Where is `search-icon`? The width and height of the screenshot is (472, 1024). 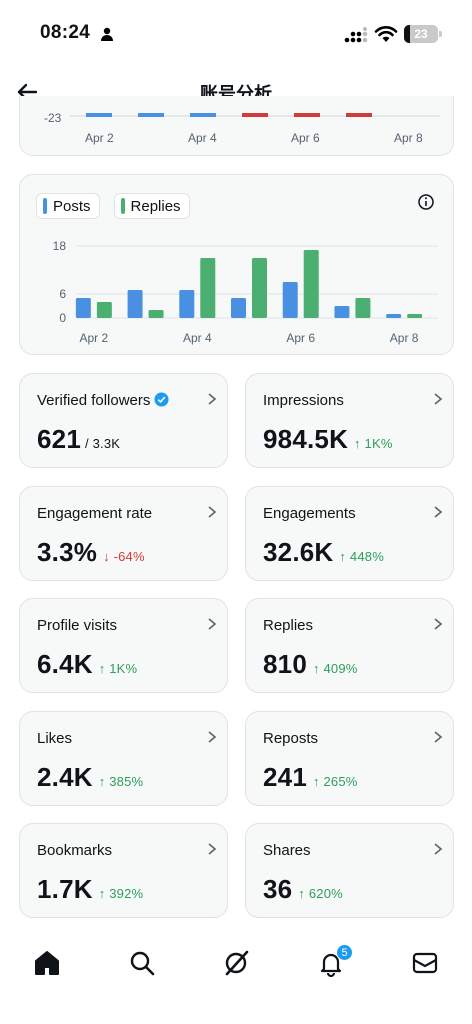 search-icon is located at coordinates (142, 963).